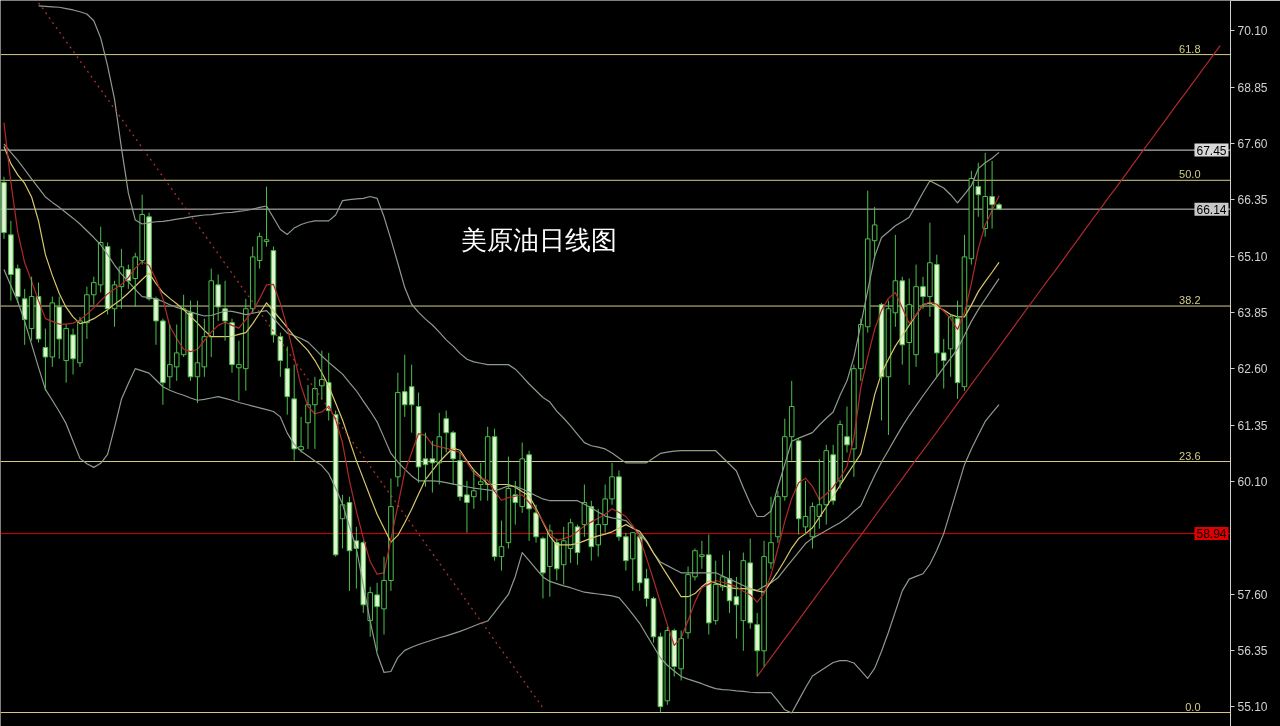  I want to click on y-tick-label: 60.10, so click(1252, 481).